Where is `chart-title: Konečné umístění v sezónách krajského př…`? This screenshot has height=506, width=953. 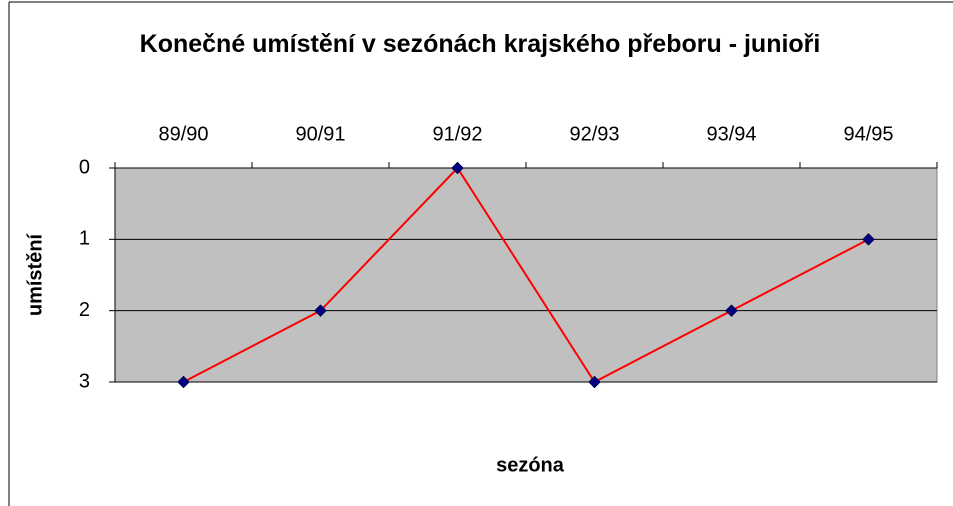
chart-title: Konečné umístění v sezónách krajského př… is located at coordinates (480, 44).